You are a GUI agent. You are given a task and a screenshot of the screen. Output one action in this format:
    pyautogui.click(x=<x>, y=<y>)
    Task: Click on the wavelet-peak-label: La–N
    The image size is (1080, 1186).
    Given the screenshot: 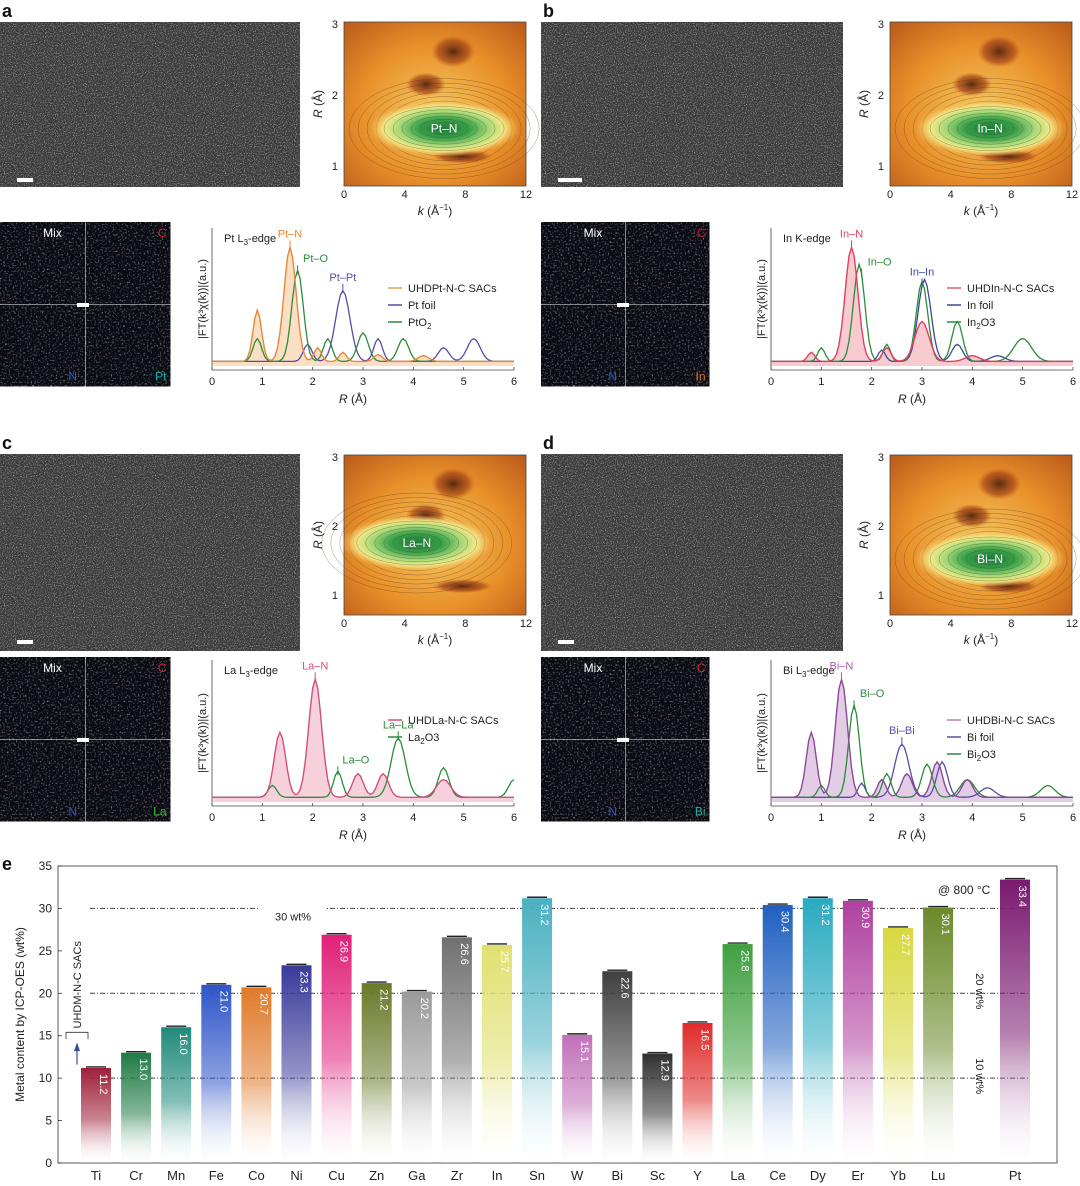 What is the action you would take?
    pyautogui.click(x=416, y=543)
    